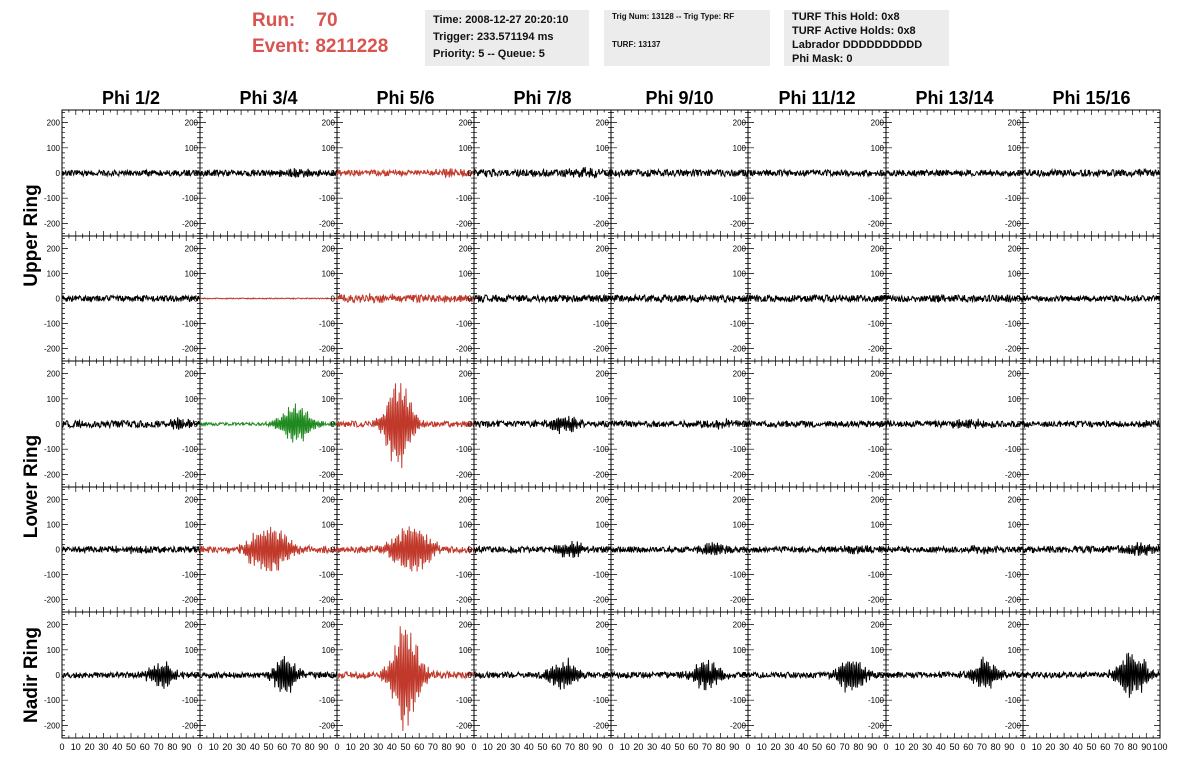  What do you see at coordinates (542, 98) in the screenshot?
I see `column-header: Phi 7/8` at bounding box center [542, 98].